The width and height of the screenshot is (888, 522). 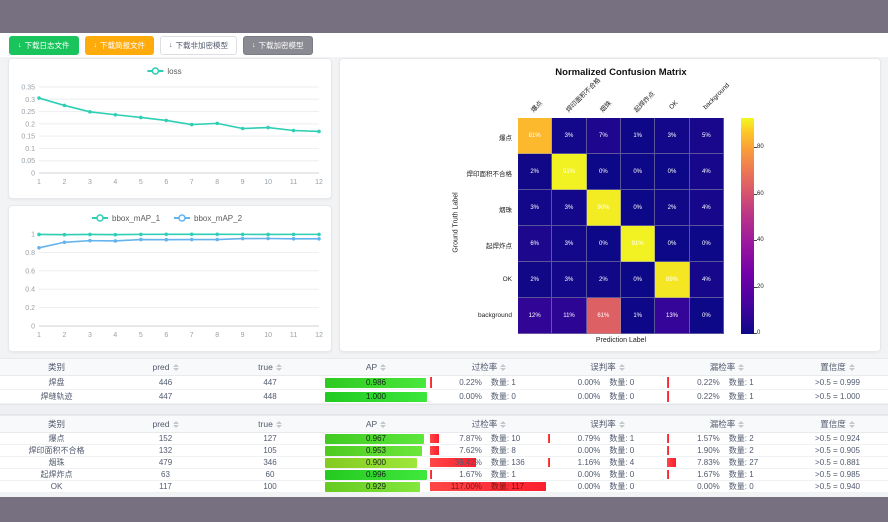 I want to click on confidence: >0.5 = 0.999, so click(x=837, y=382).